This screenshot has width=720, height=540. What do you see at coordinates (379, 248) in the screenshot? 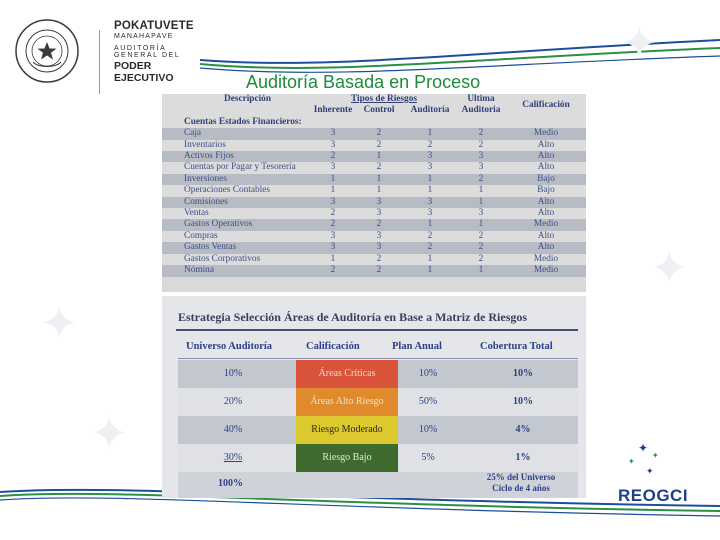
I see `row-control: 3` at bounding box center [379, 248].